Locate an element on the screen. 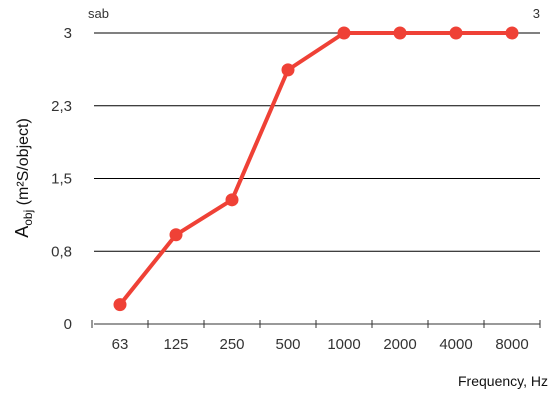  axes is located at coordinates (316, 324).